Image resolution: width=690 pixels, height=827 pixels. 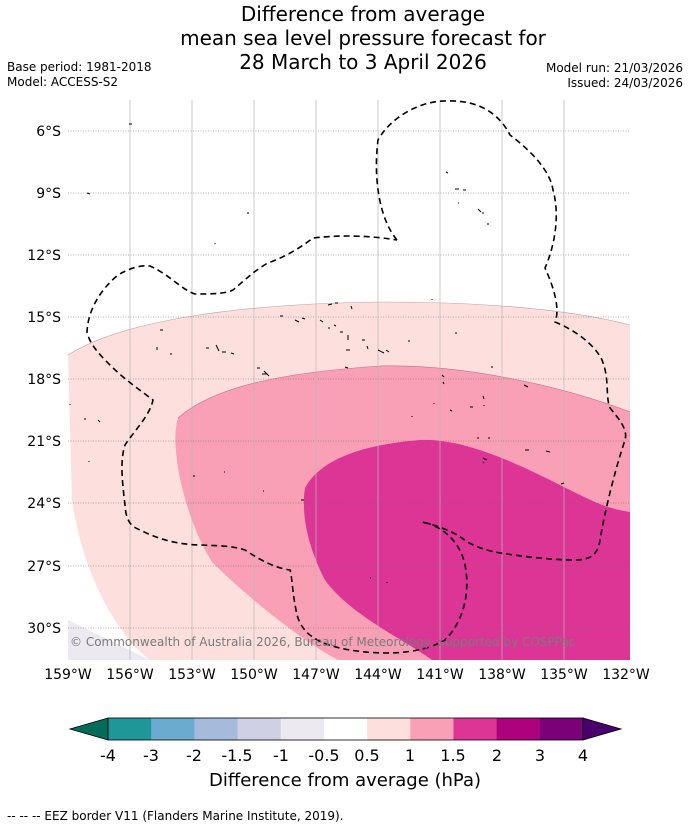 I want to click on lon-label: 156°W, so click(x=130, y=675).